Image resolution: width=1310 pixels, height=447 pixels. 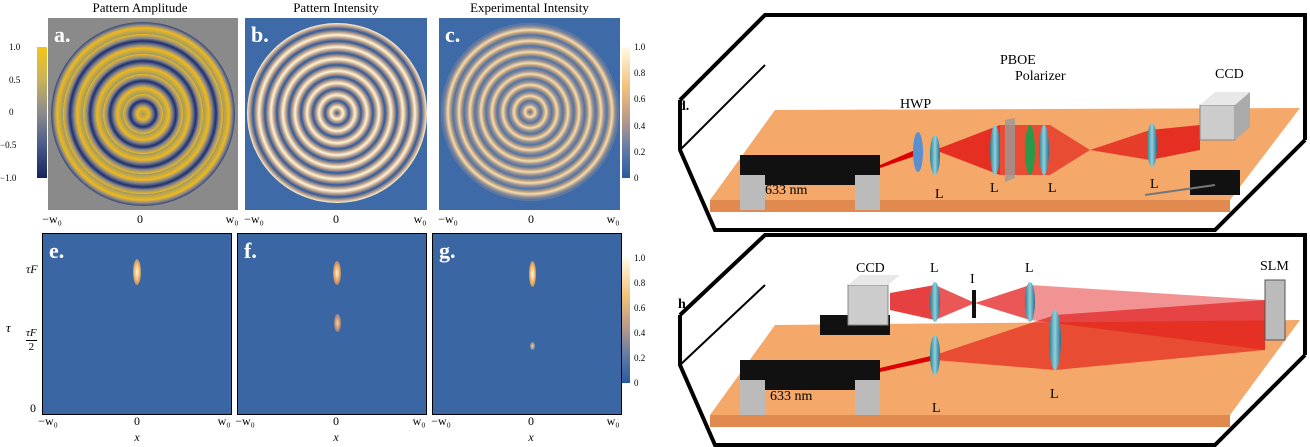 What do you see at coordinates (140, 7) in the screenshot?
I see `panel-title: Pattern Amplitude` at bounding box center [140, 7].